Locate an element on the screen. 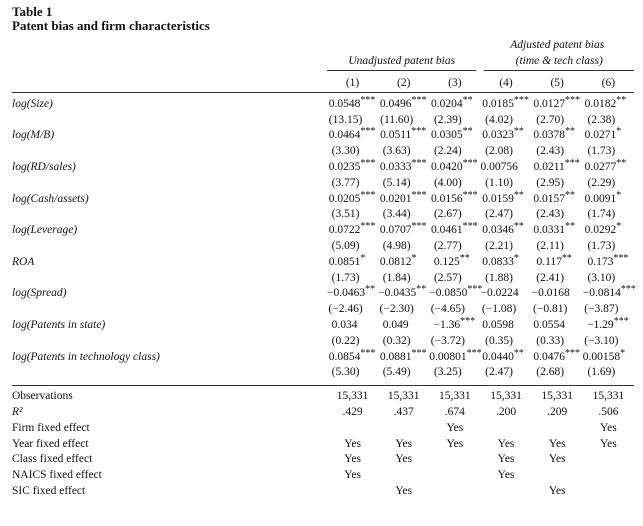 The image size is (643, 526). summary-label: Observations is located at coordinates (169, 397).